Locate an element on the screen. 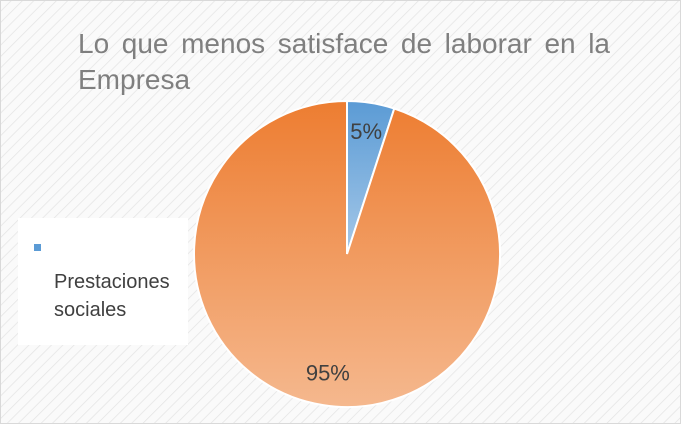 The image size is (681, 424). legend-item: Prestaciones sociales is located at coordinates (112, 296).